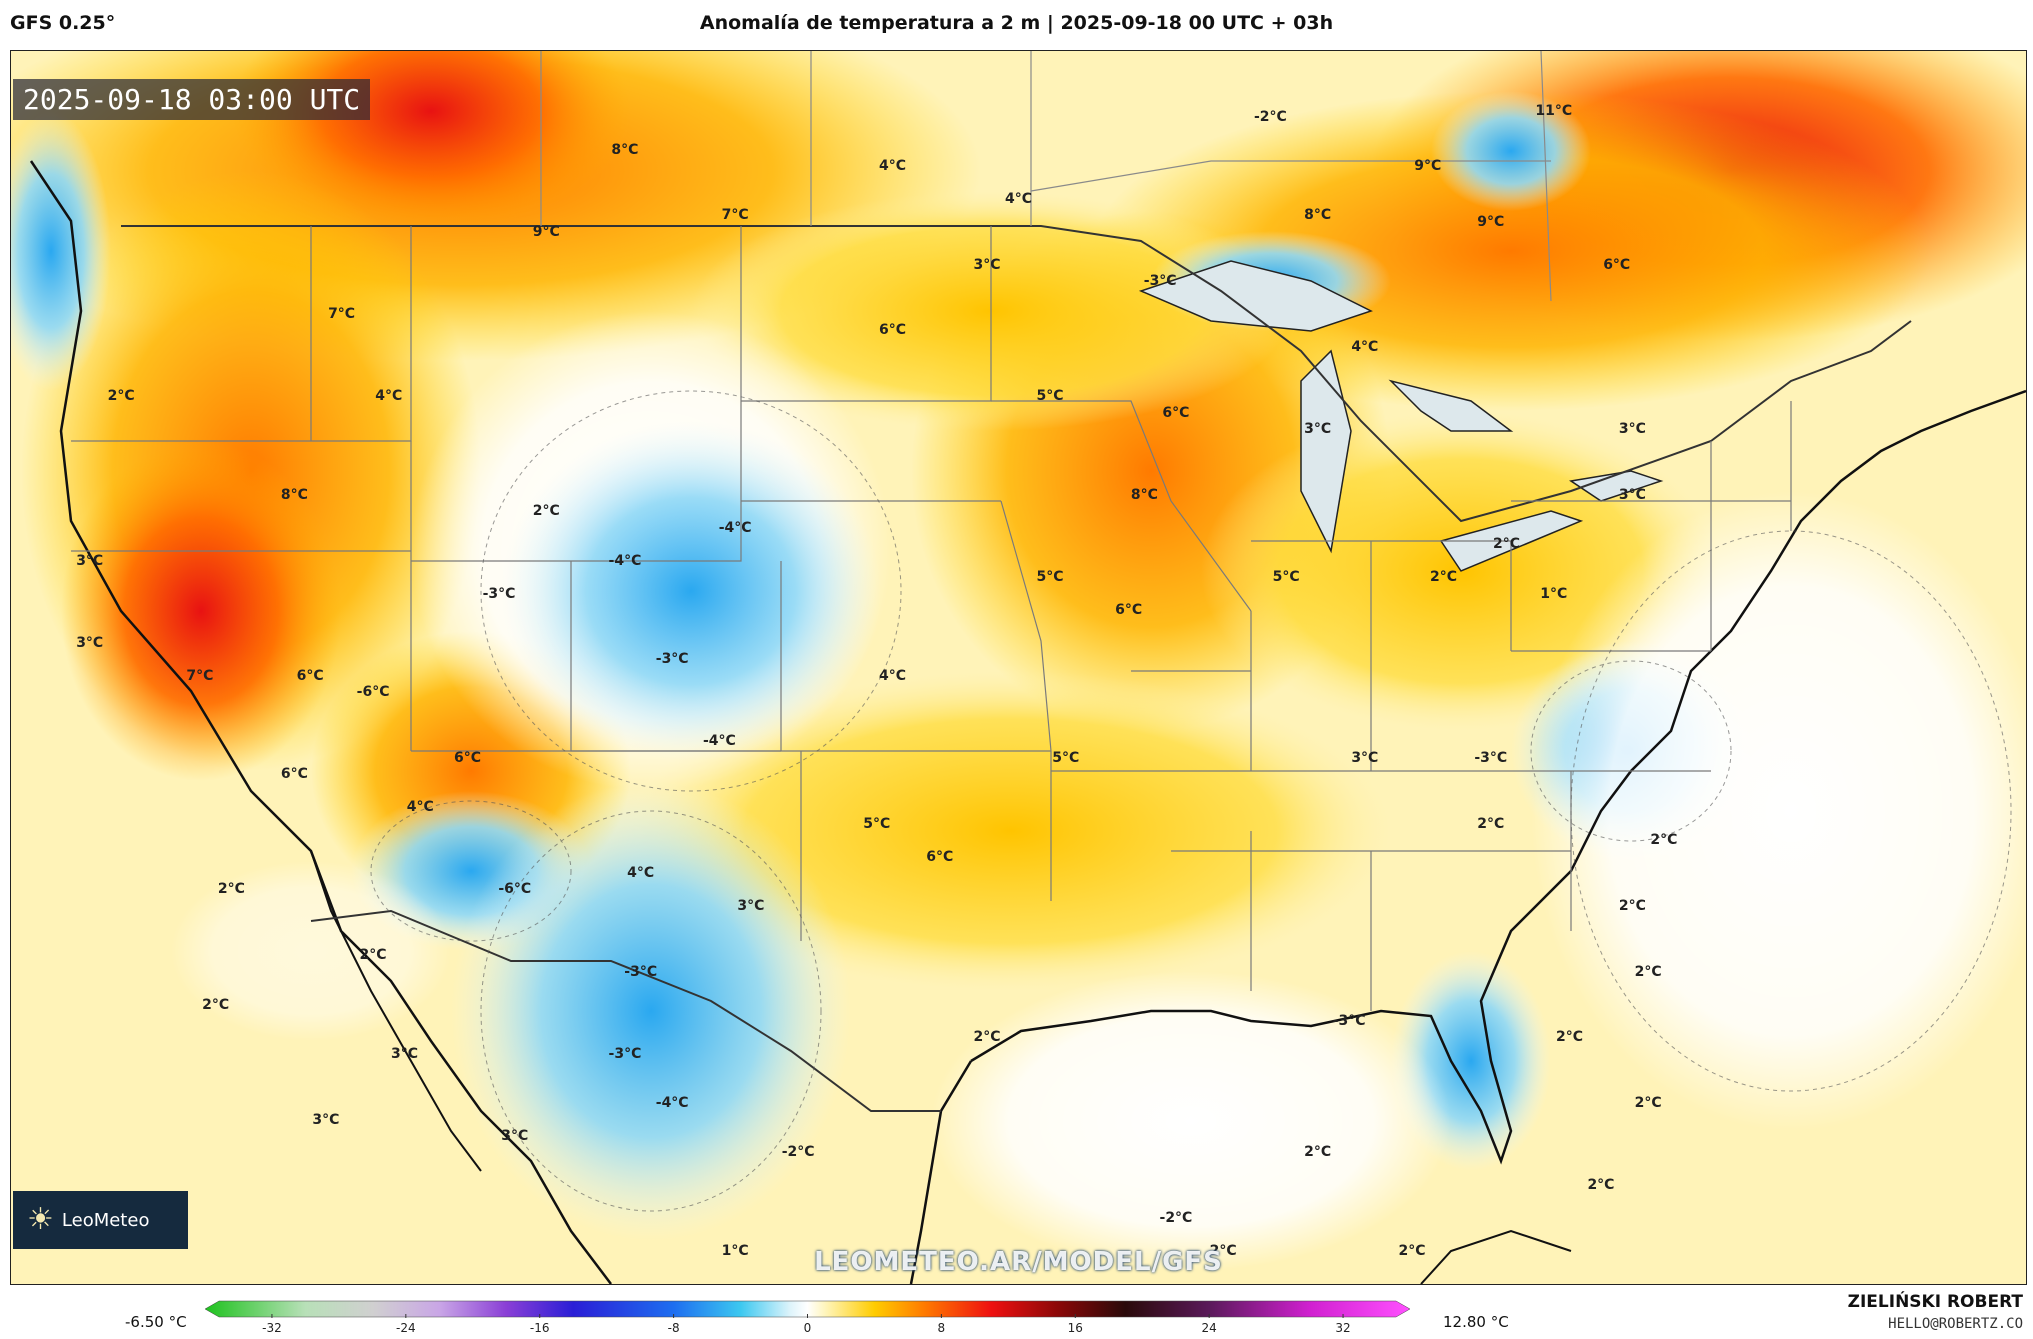 The image size is (2033, 1339). I want to click on author-email: HELLO@ROBERTZ.CO, so click(1955, 1324).